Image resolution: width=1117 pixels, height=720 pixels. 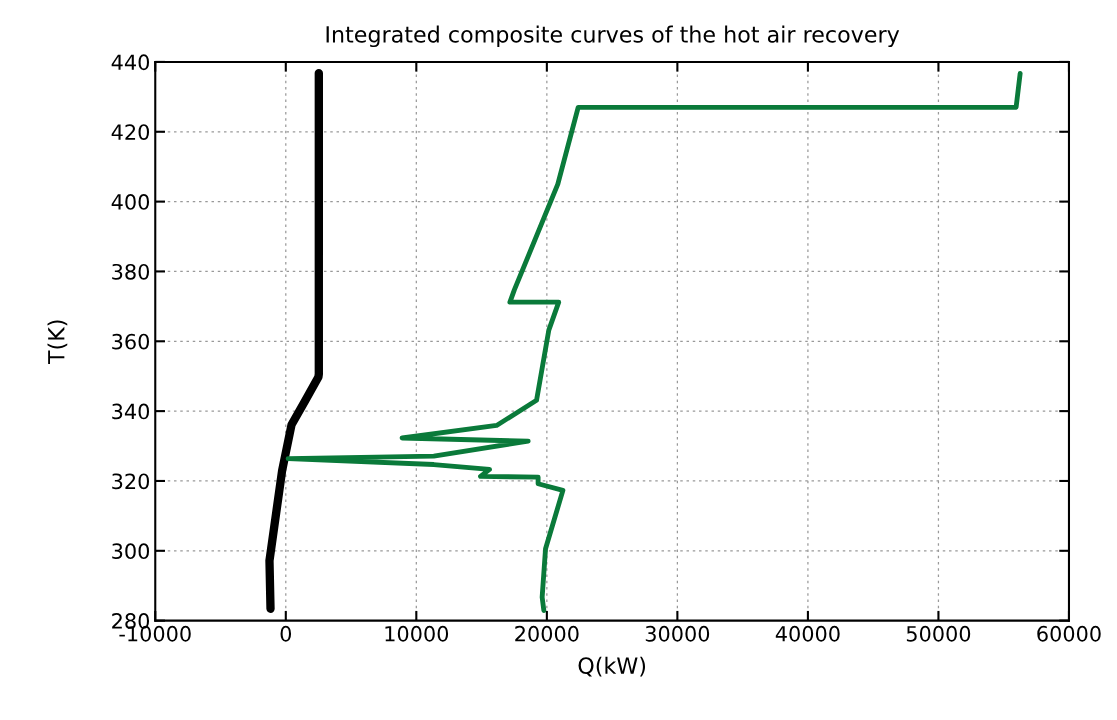 I want to click on x-tick-label: 10000, so click(x=417, y=633).